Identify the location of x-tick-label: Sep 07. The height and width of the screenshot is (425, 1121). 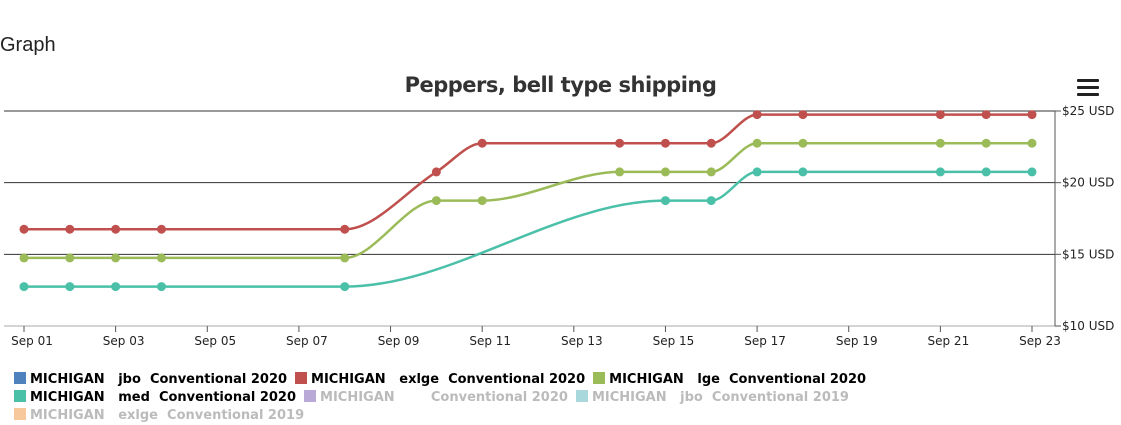
(307, 341).